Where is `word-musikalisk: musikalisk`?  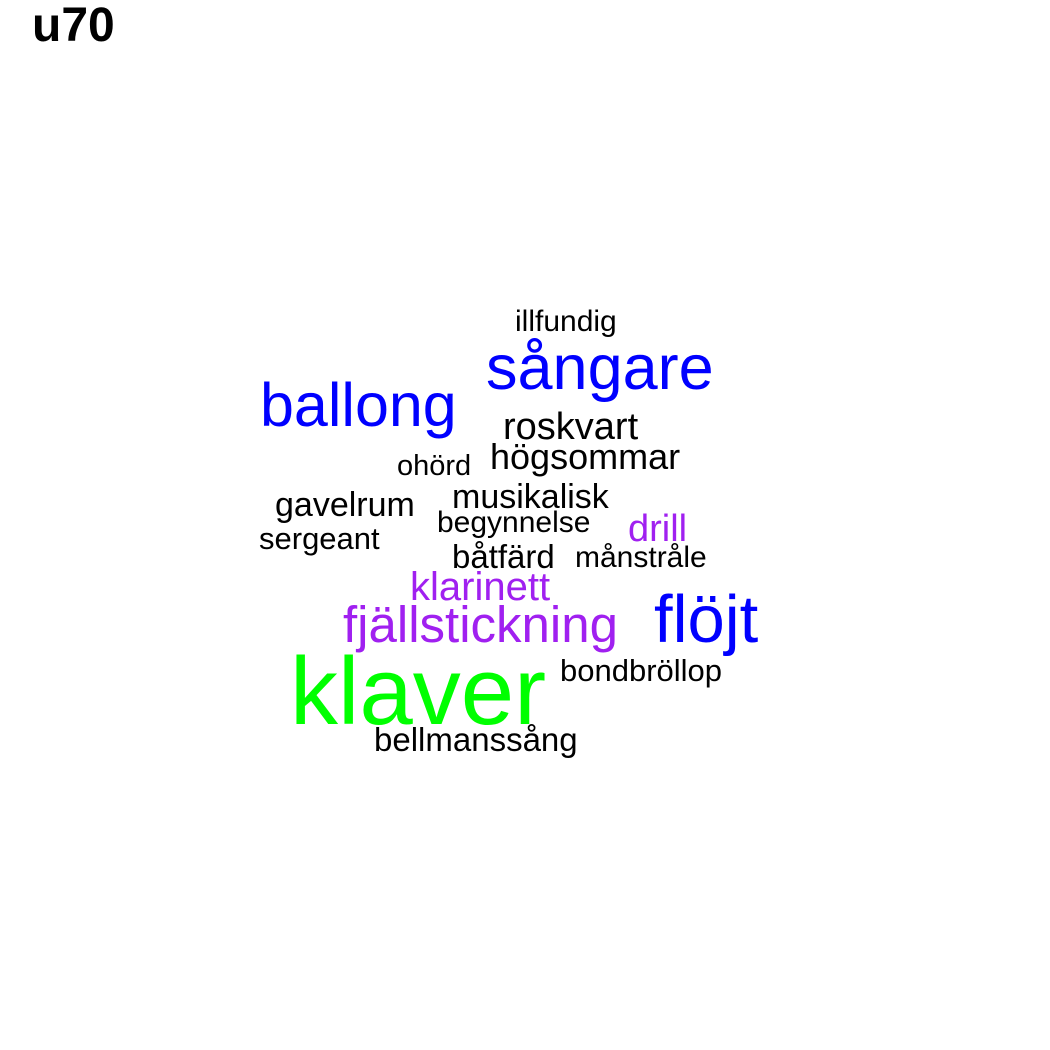
word-musikalisk: musikalisk is located at coordinates (530, 497).